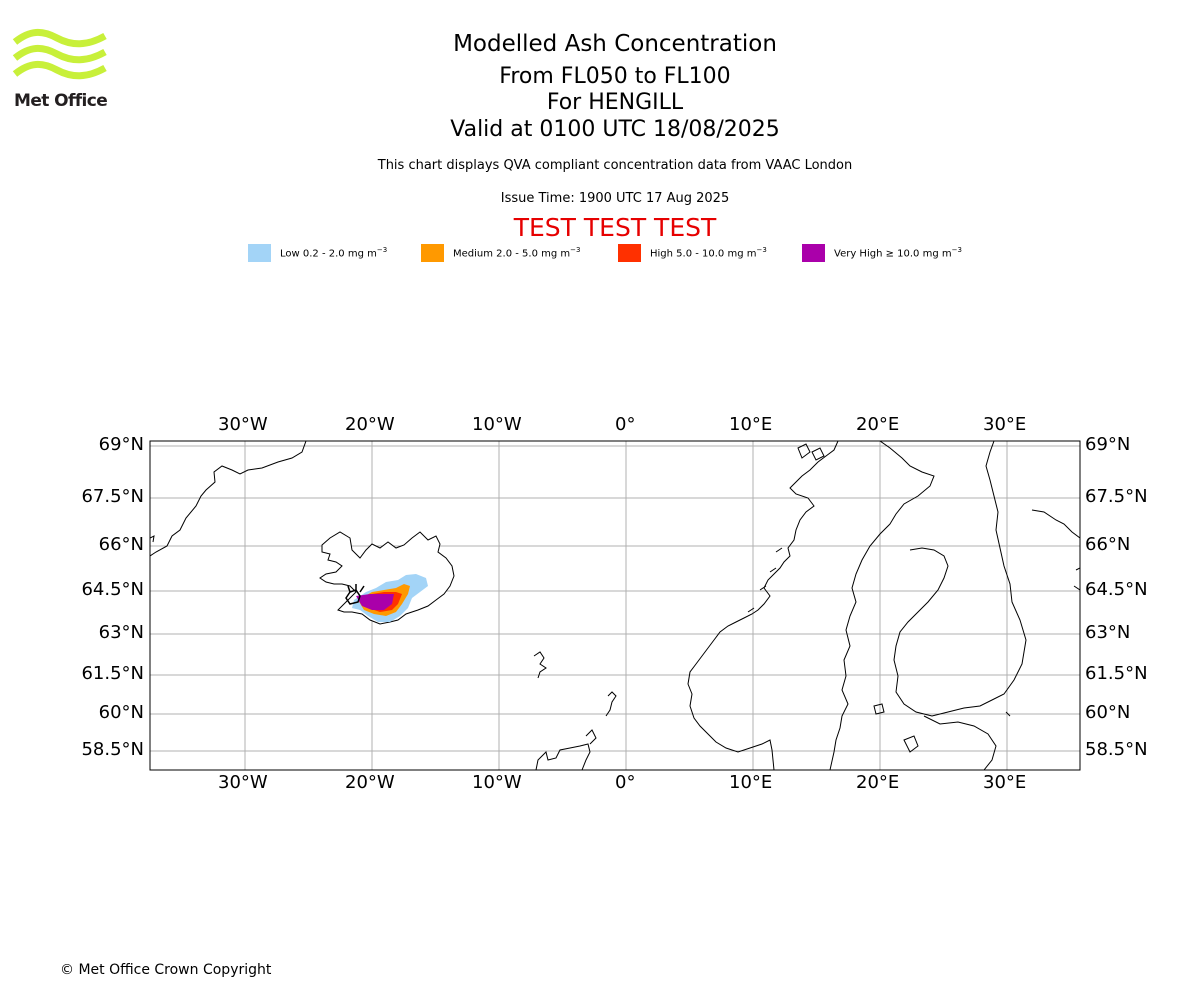 The image size is (1200, 1000). I want to click on lat-tick-left: 69°N, so click(121, 444).